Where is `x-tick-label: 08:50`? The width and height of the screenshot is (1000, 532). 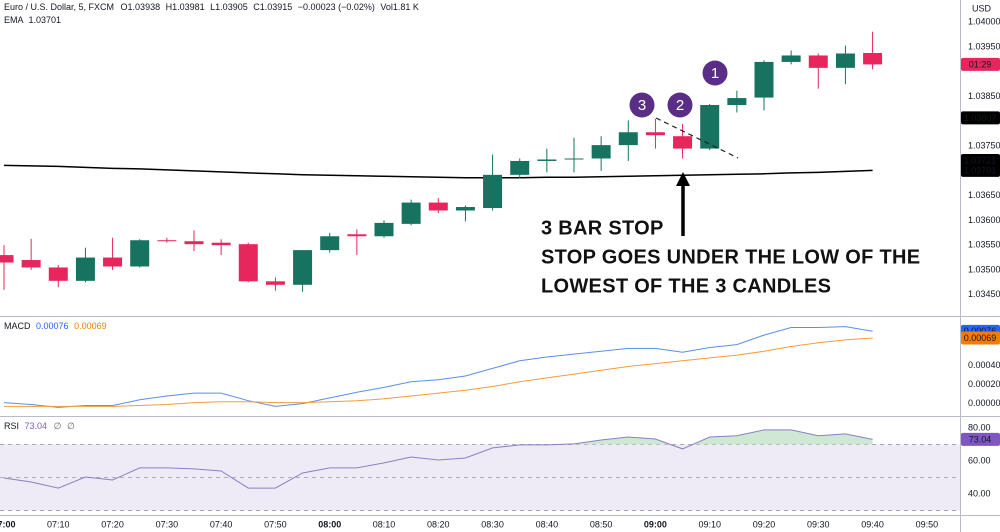
x-tick-label: 08:50 is located at coordinates (601, 524).